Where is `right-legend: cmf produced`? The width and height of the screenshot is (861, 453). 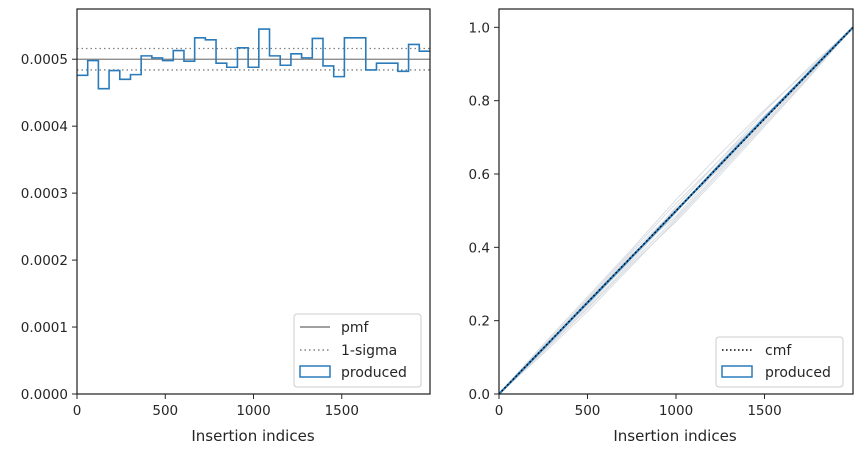
right-legend: cmf produced is located at coordinates (779, 362).